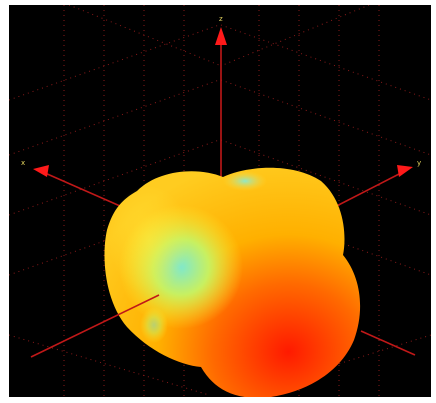 The image size is (436, 403). Describe the element at coordinates (221, 36) in the screenshot. I see `z-axis-arrow` at that location.